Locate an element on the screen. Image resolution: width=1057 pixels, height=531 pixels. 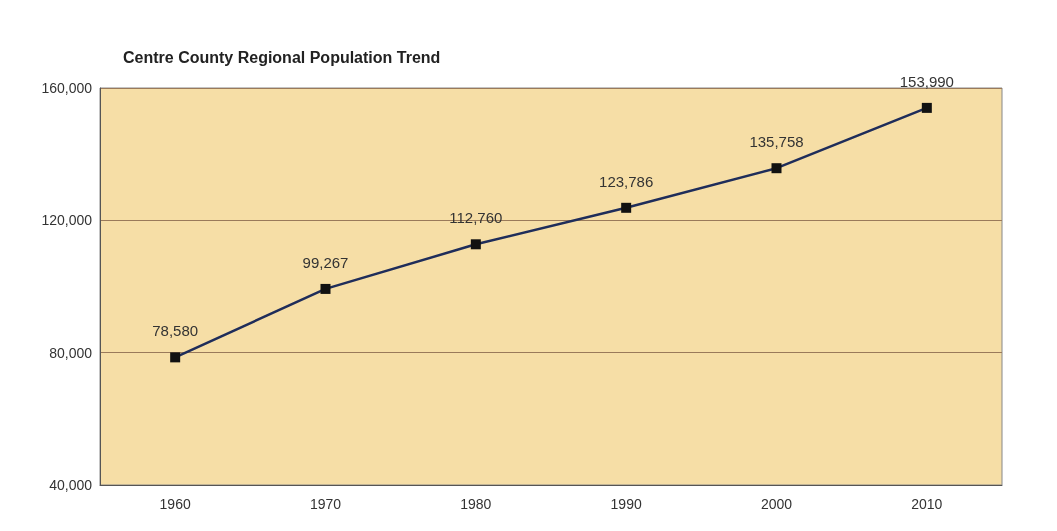
y-tick-label: 80,000 is located at coordinates (71, 352).